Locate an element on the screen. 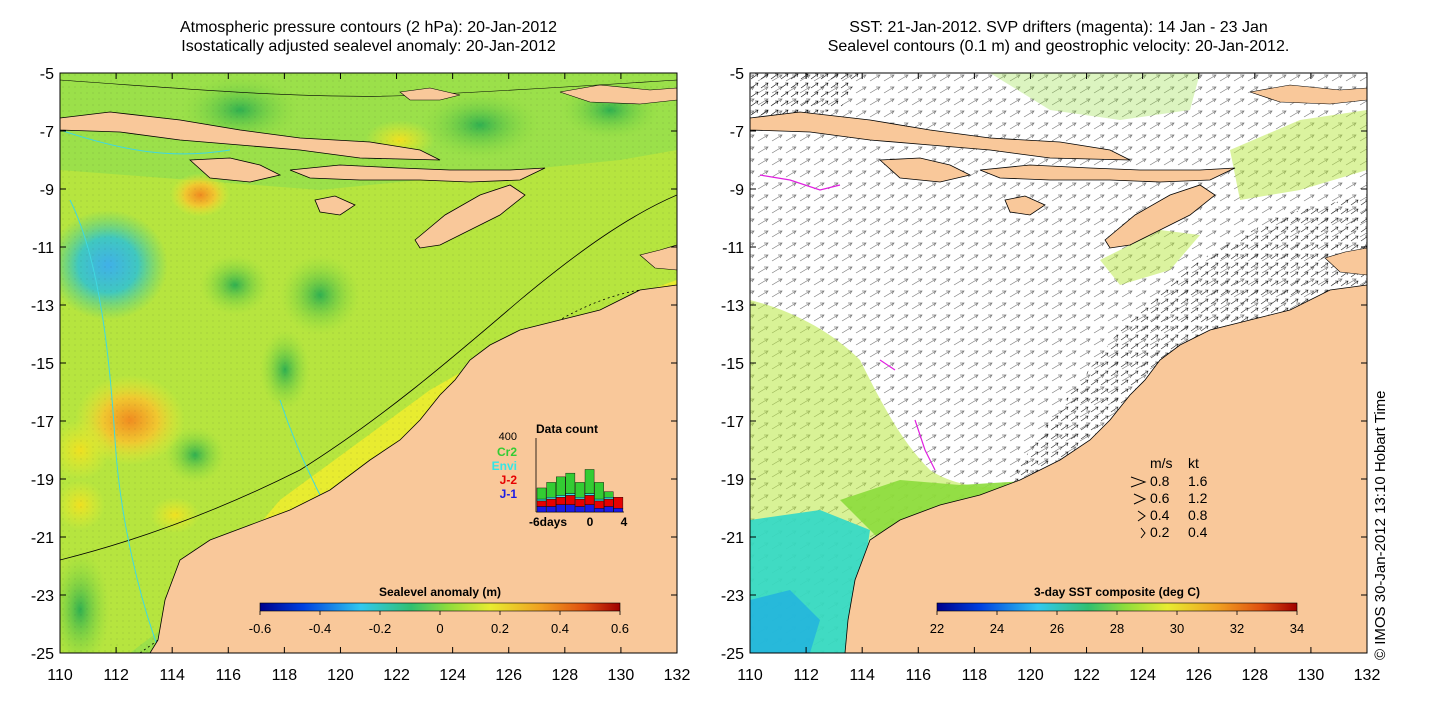  left-lon-tick-label: 128 is located at coordinates (564, 675).